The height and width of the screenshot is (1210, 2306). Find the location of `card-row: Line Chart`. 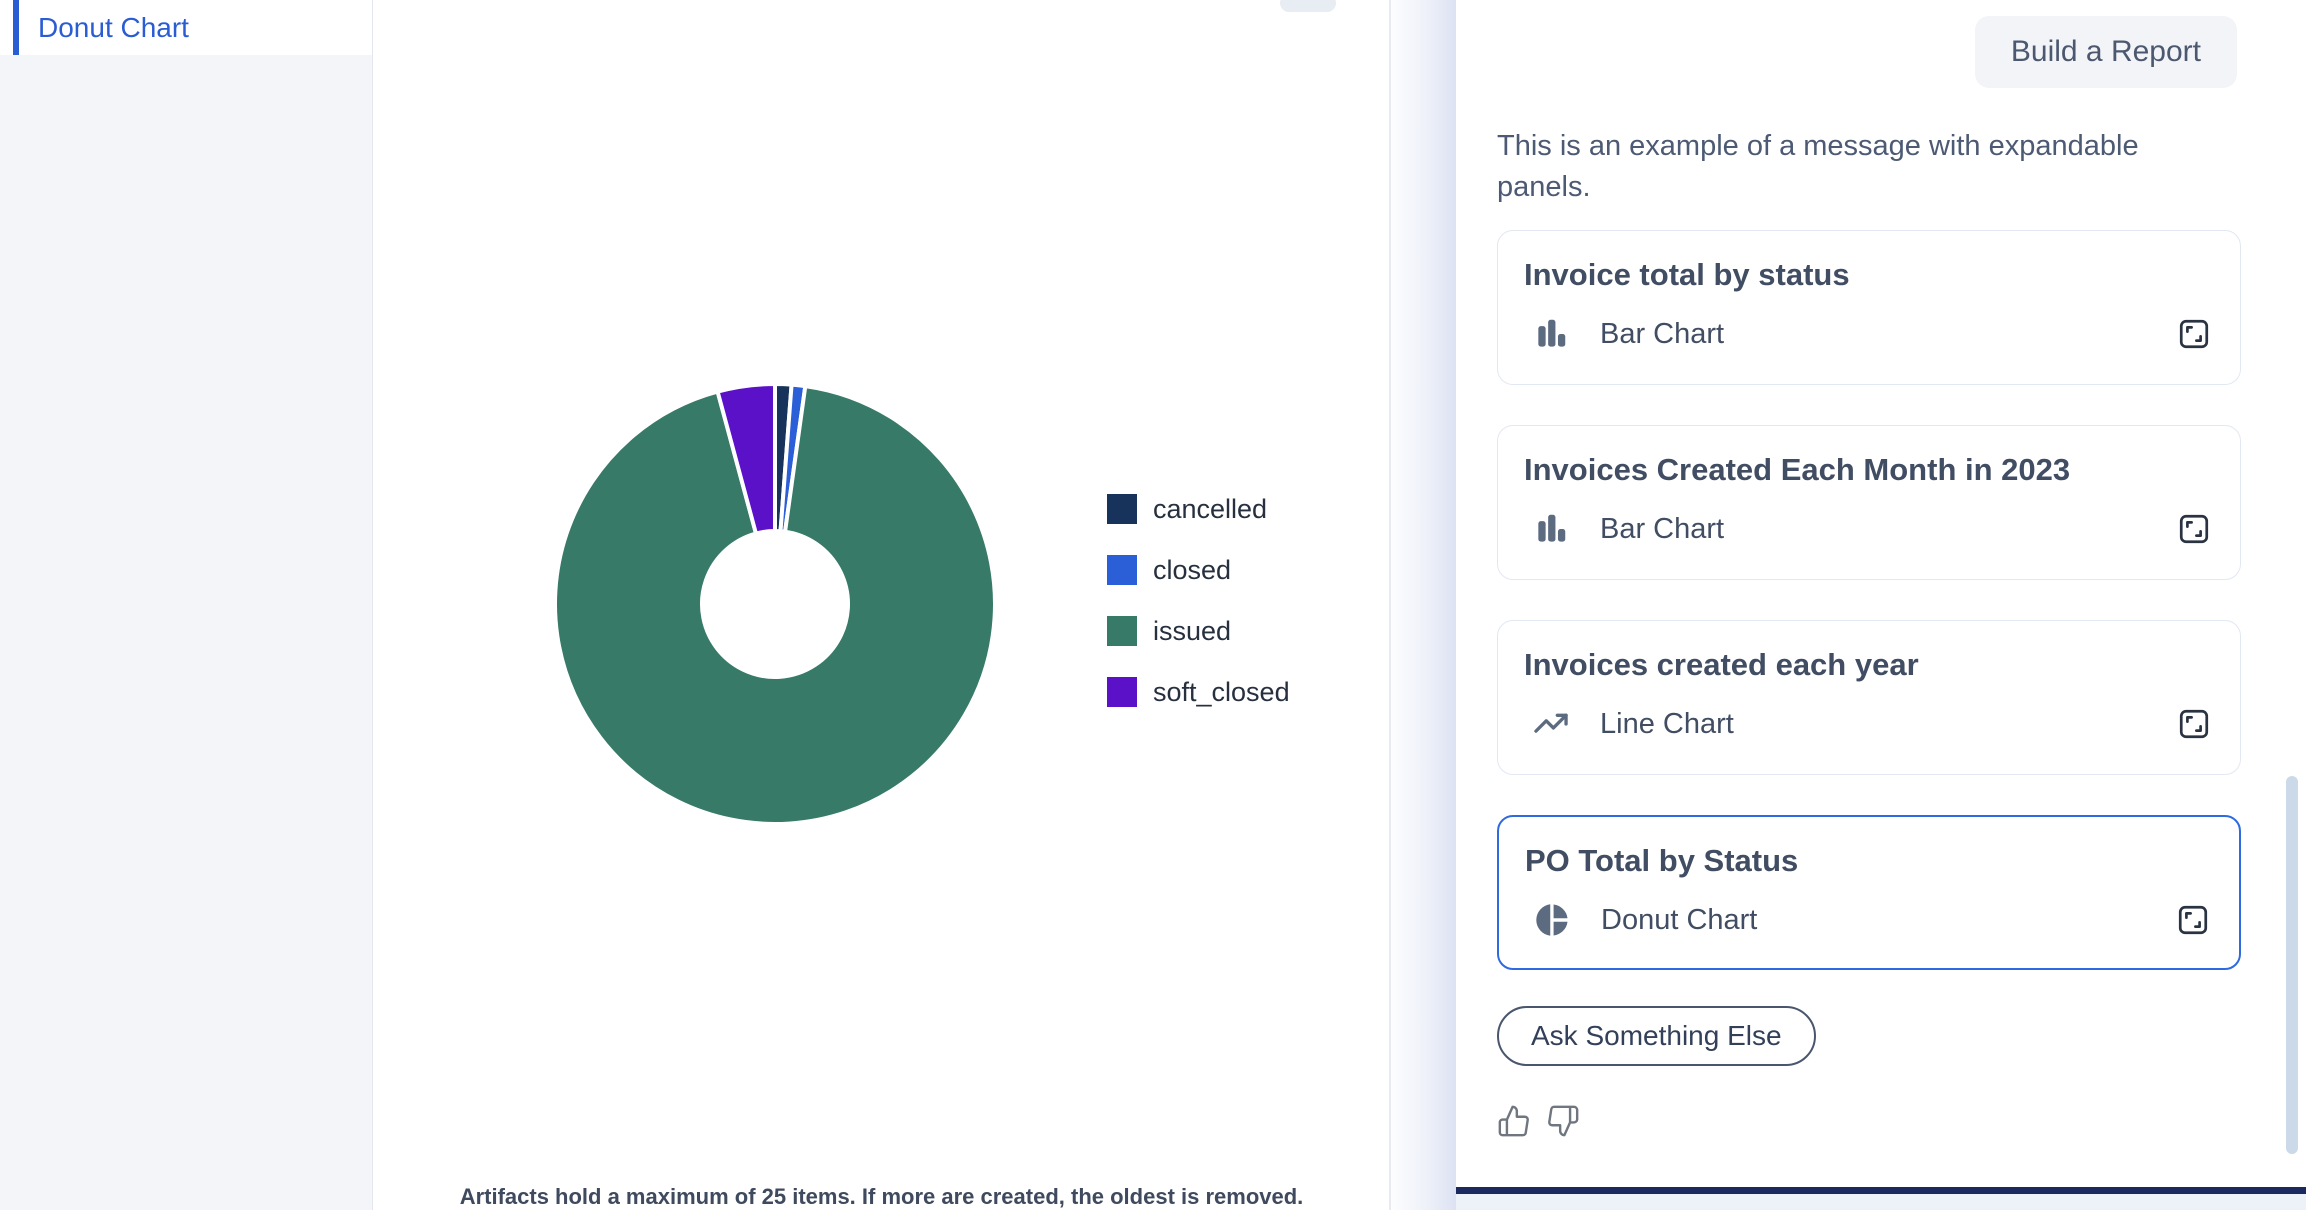

card-row: Line Chart is located at coordinates (1868, 724).